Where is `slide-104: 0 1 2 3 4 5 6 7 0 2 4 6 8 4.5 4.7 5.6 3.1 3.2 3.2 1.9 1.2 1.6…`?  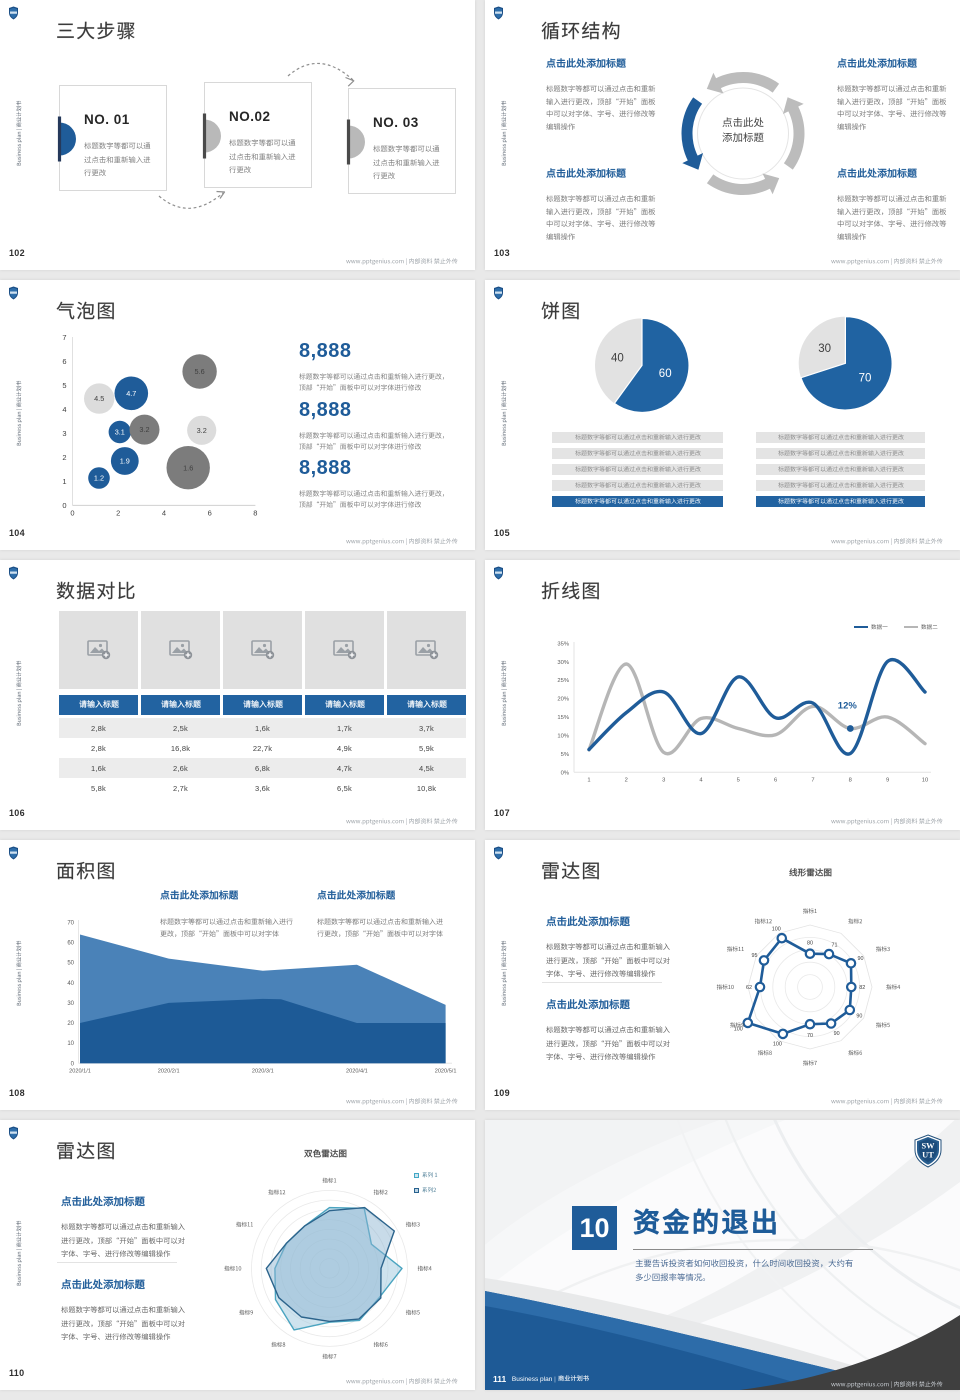
slide-104: 0 1 2 3 4 5 6 7 0 2 4 6 8 4.5 4.7 5.6 3.1 3.2 3.2 1.9 1.2 1.6… is located at coordinates (237, 415).